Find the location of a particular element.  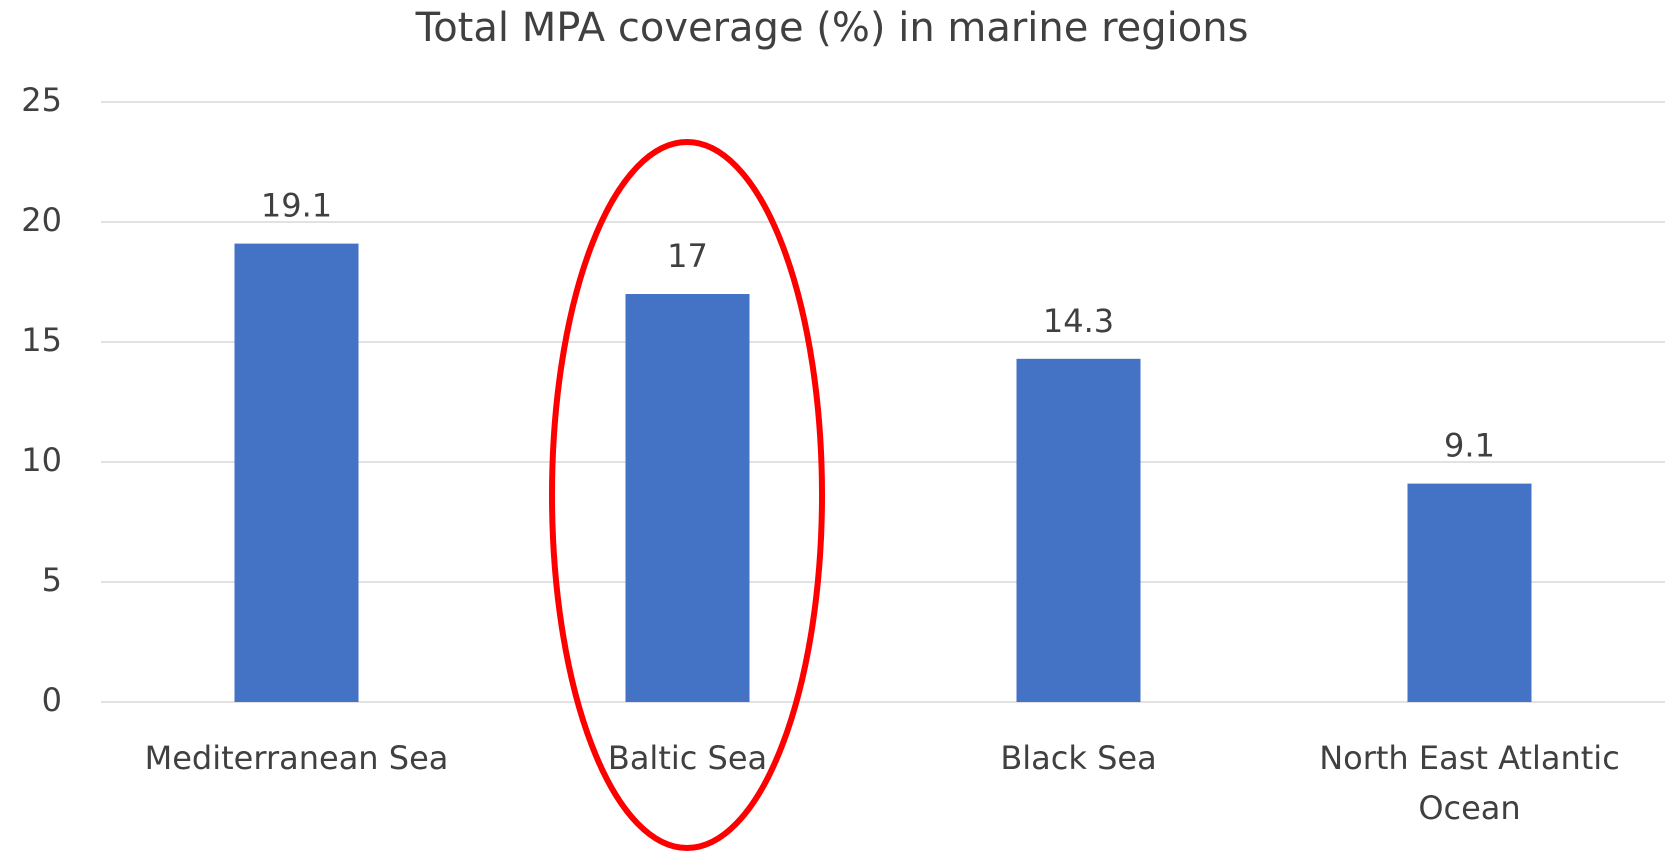

y-tick-label: 5 is located at coordinates (52, 580).